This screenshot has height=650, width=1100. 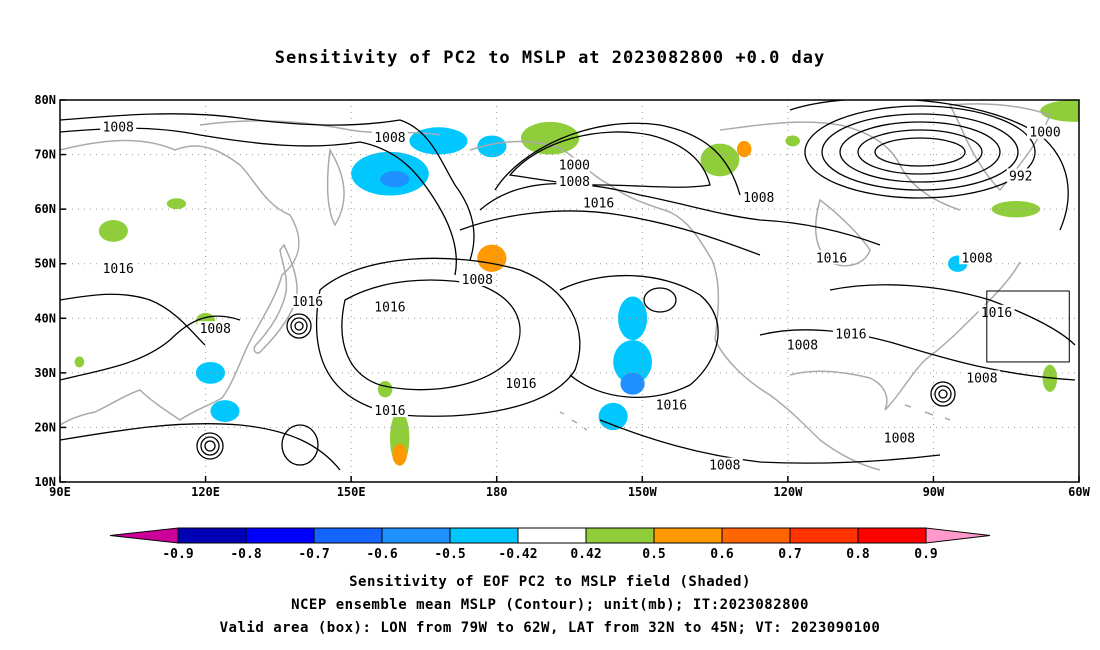 I want to click on coast-gulf, so click(x=905, y=336).